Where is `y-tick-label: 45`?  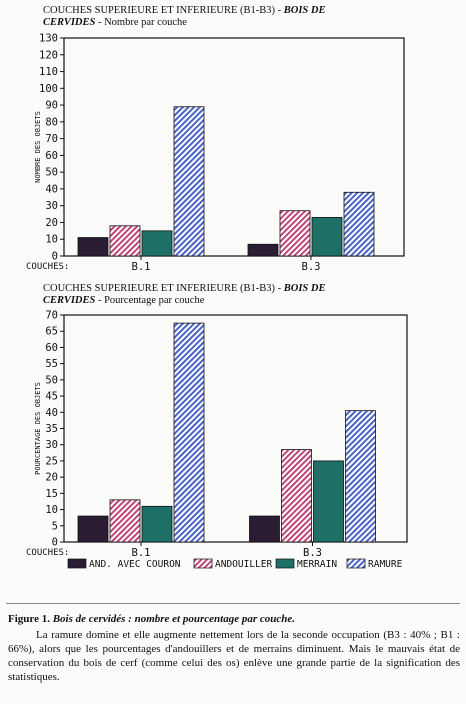
y-tick-label: 45 is located at coordinates (51, 397).